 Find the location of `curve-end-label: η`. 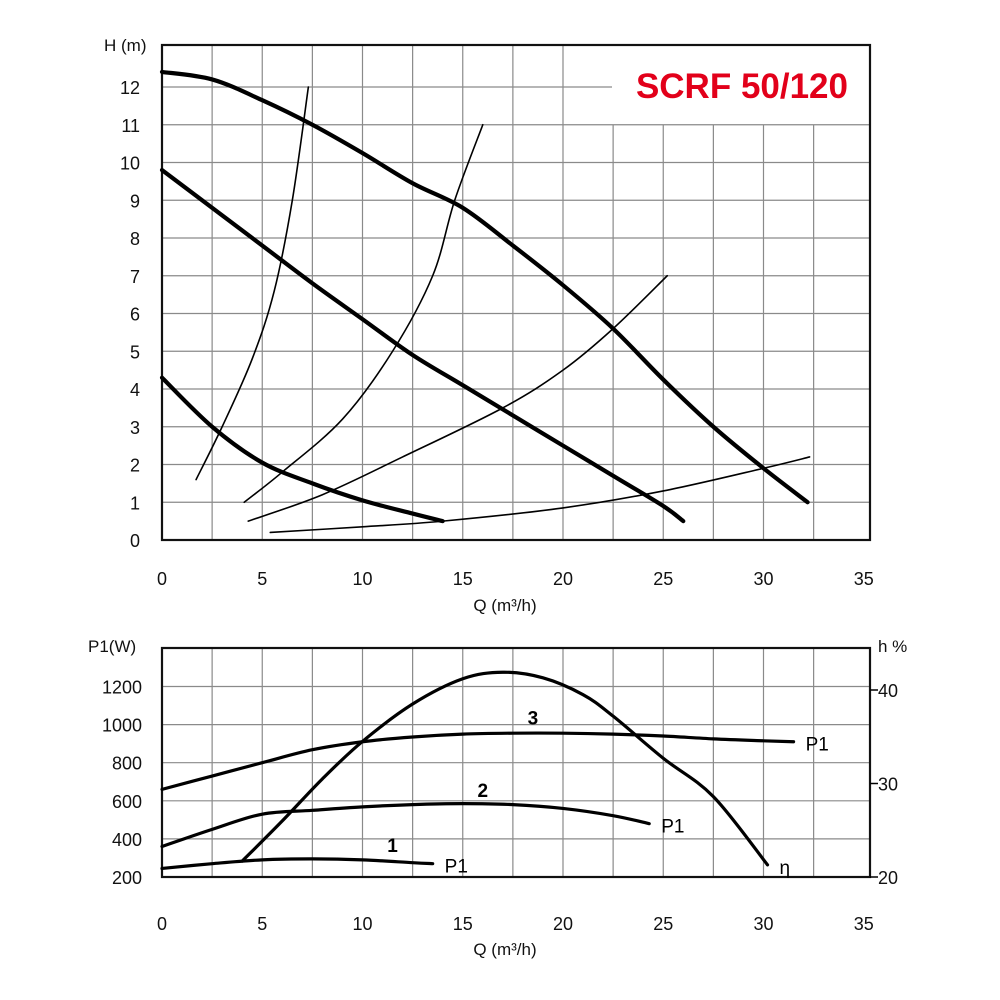

curve-end-label: η is located at coordinates (785, 868).